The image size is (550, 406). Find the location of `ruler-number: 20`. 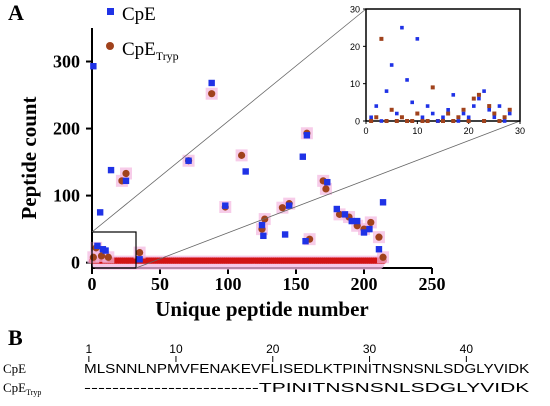

ruler-number: 20 is located at coordinates (273, 349).